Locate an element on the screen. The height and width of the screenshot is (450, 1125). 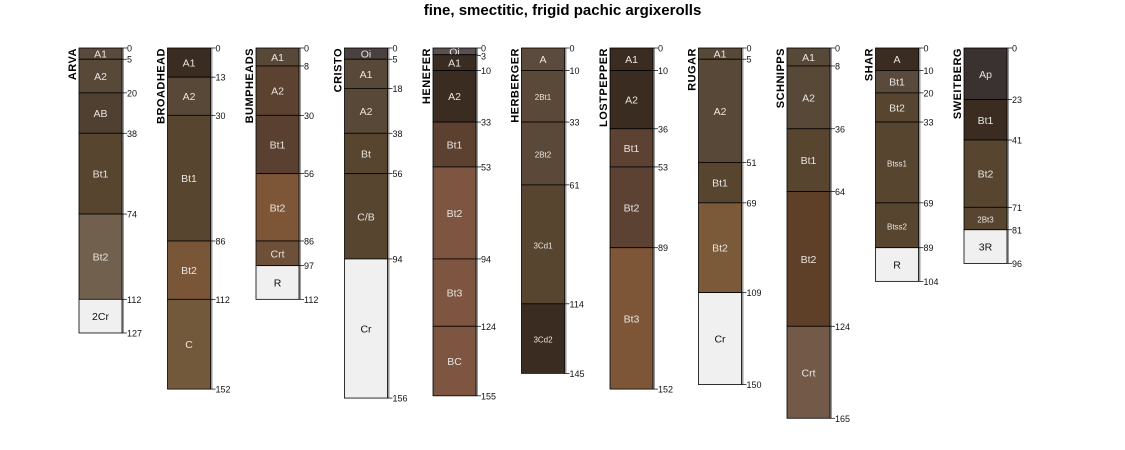
depth-label: 96 is located at coordinates (1017, 264).